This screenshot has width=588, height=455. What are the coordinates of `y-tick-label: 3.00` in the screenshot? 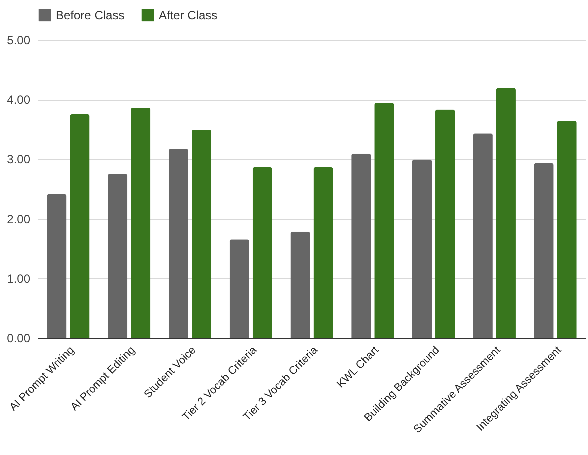 It's located at (19, 159).